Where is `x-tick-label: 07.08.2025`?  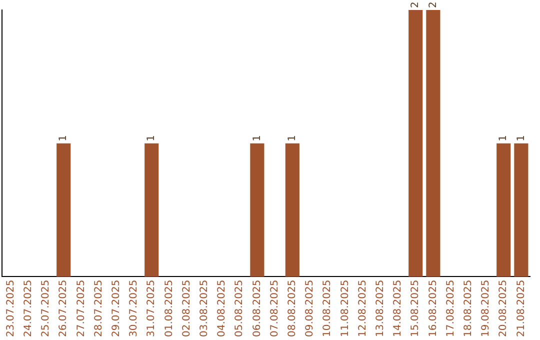 x-tick-label: 07.08.2025 is located at coordinates (274, 309).